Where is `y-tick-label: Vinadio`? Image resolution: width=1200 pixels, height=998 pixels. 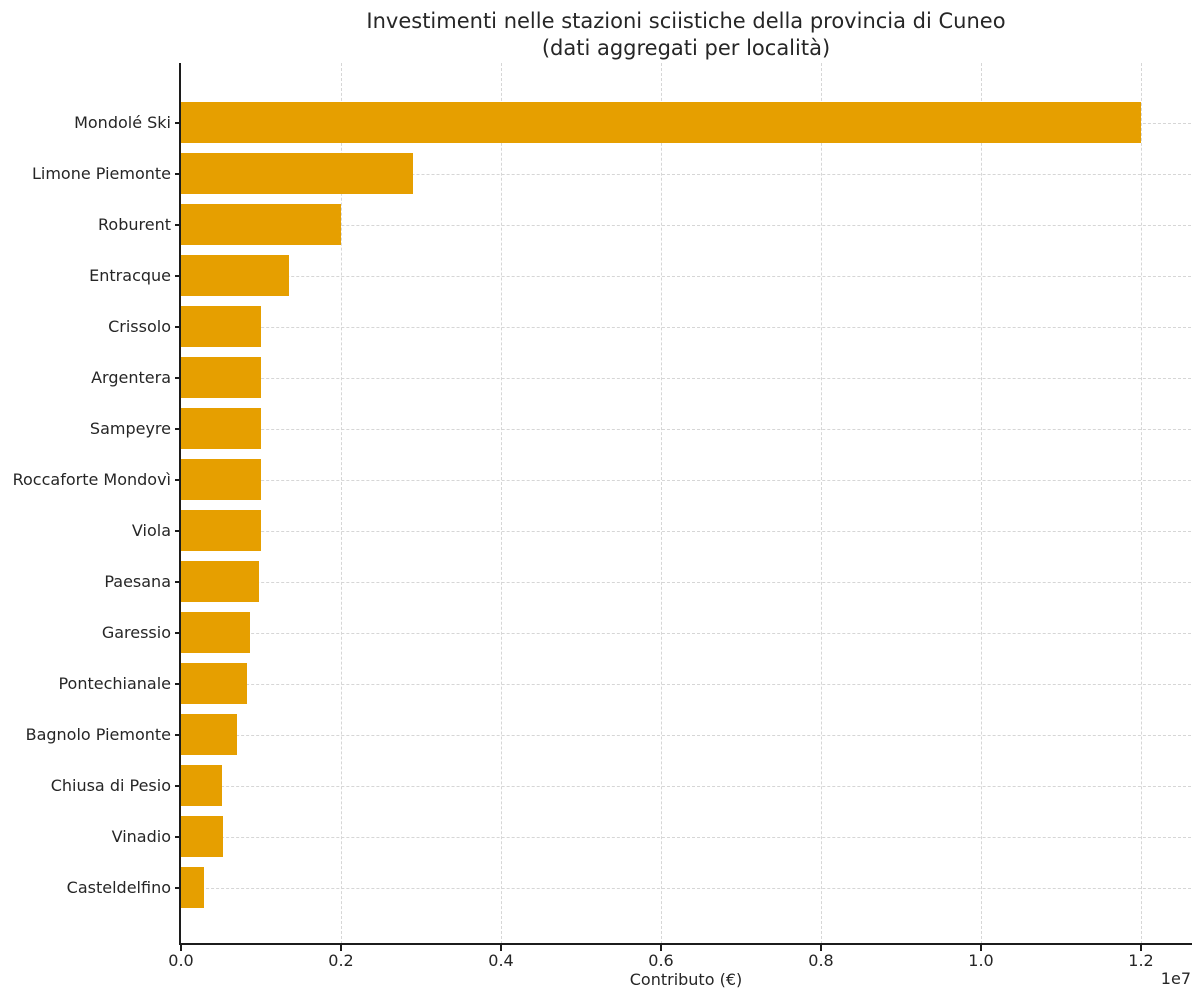
y-tick-label: Vinadio is located at coordinates (141, 836).